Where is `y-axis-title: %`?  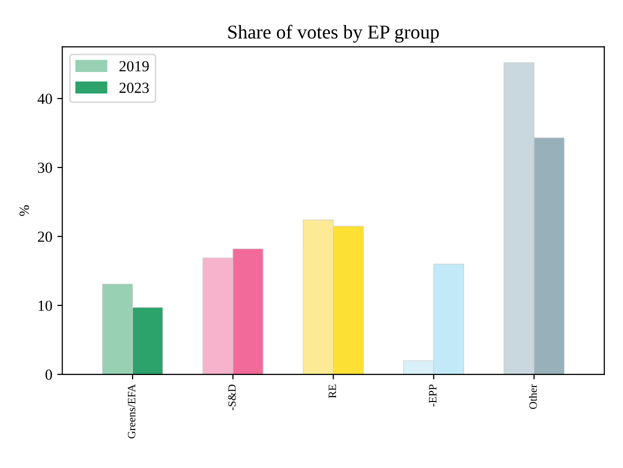
y-axis-title: % is located at coordinates (24, 210).